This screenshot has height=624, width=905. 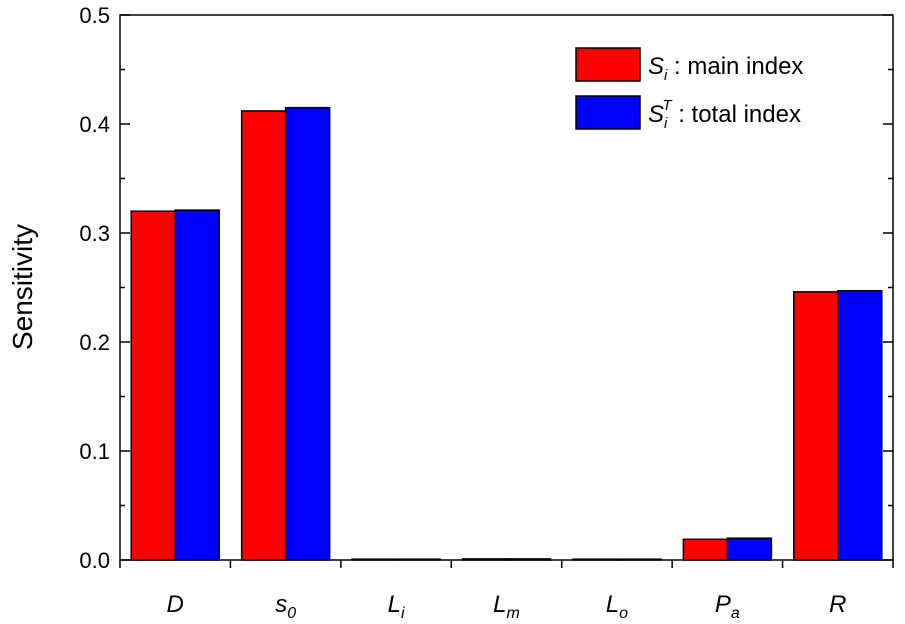 I want to click on x-tick-label: Pa, so click(x=727, y=606).